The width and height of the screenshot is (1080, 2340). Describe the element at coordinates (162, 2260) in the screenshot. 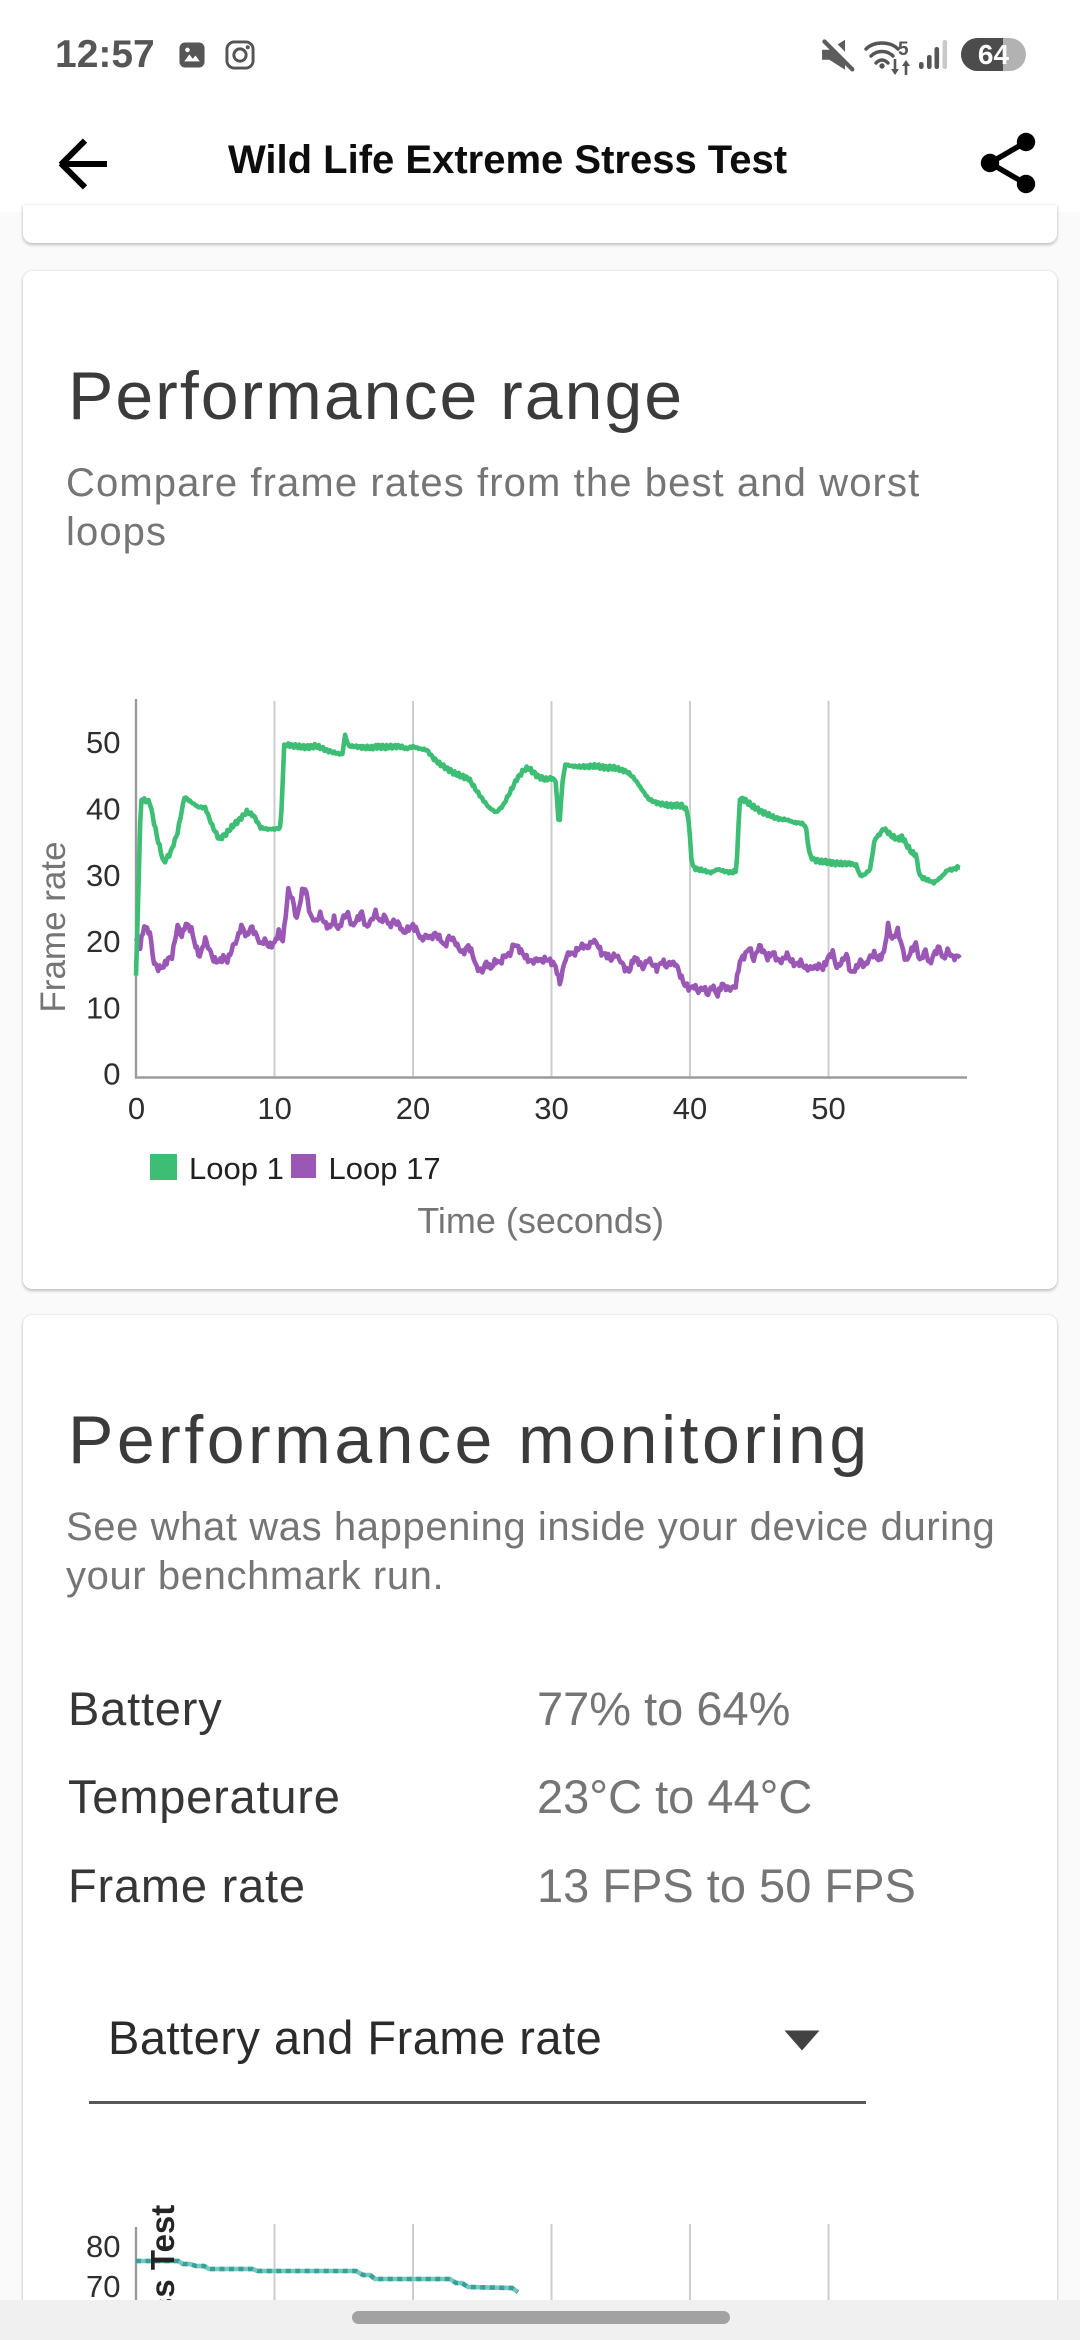

I see `svg-text: ss Test` at that location.